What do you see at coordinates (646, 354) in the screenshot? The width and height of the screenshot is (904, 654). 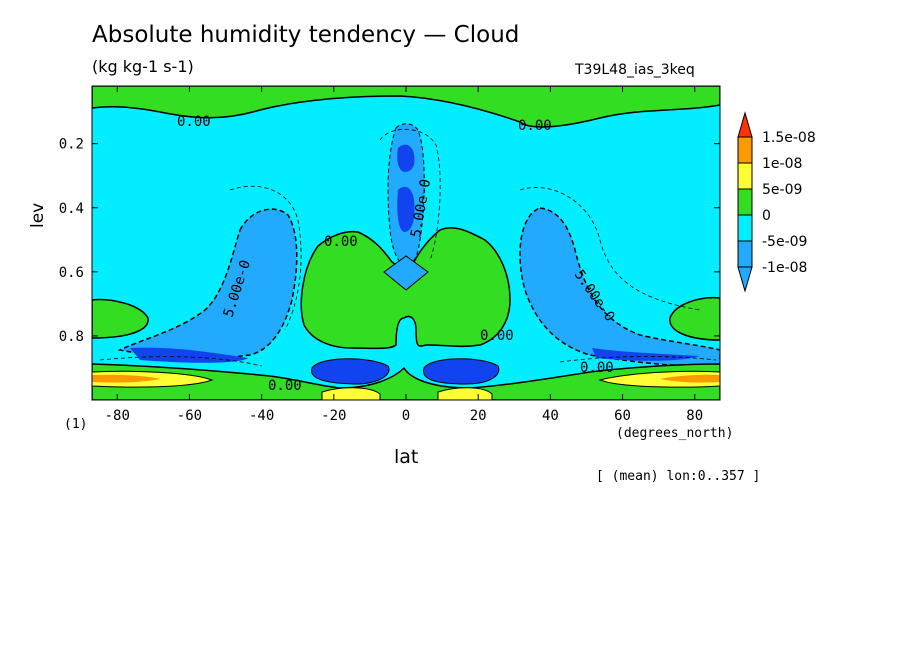 I see `region-lower-north-blue` at bounding box center [646, 354].